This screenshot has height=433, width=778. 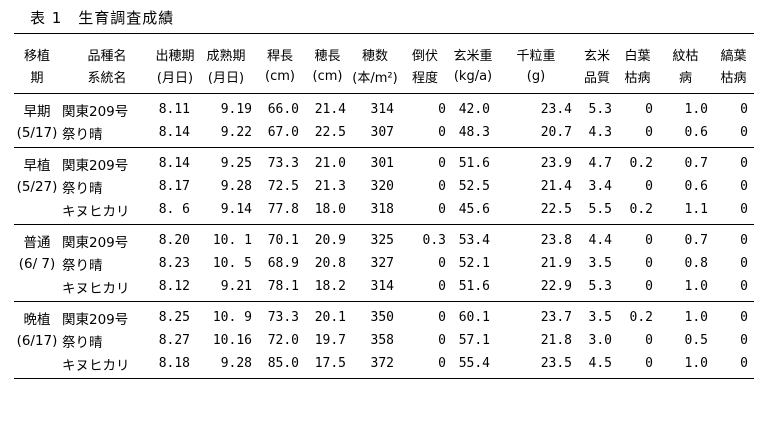 I want to click on table-cell: 晩植, so click(x=37, y=319).